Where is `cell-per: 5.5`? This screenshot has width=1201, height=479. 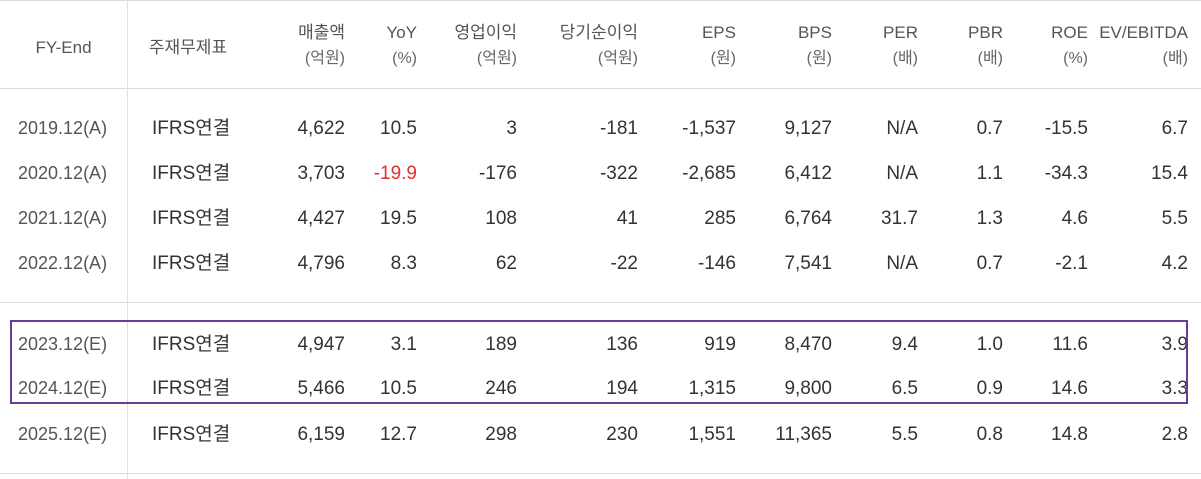
cell-per: 5.5 is located at coordinates (904, 434).